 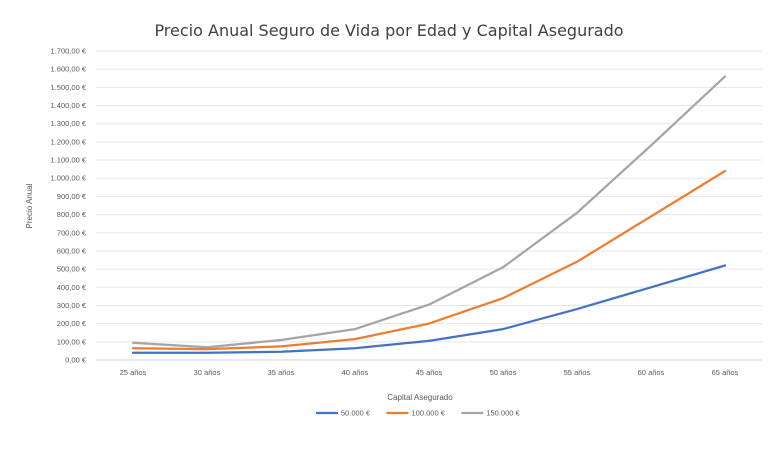 I want to click on y-tick-label: 1.700,00 €, so click(x=69, y=51).